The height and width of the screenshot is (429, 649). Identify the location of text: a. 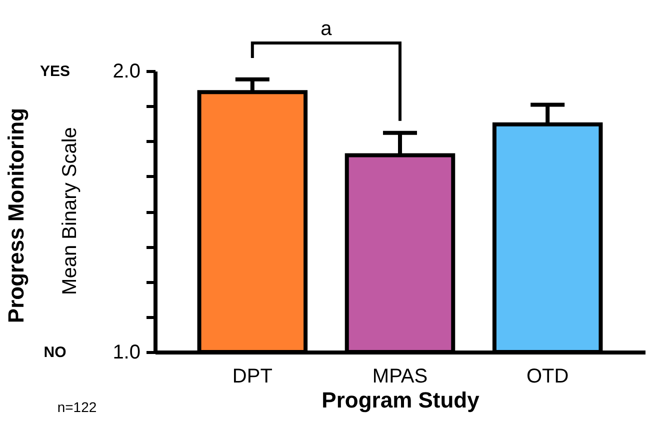
(326, 29).